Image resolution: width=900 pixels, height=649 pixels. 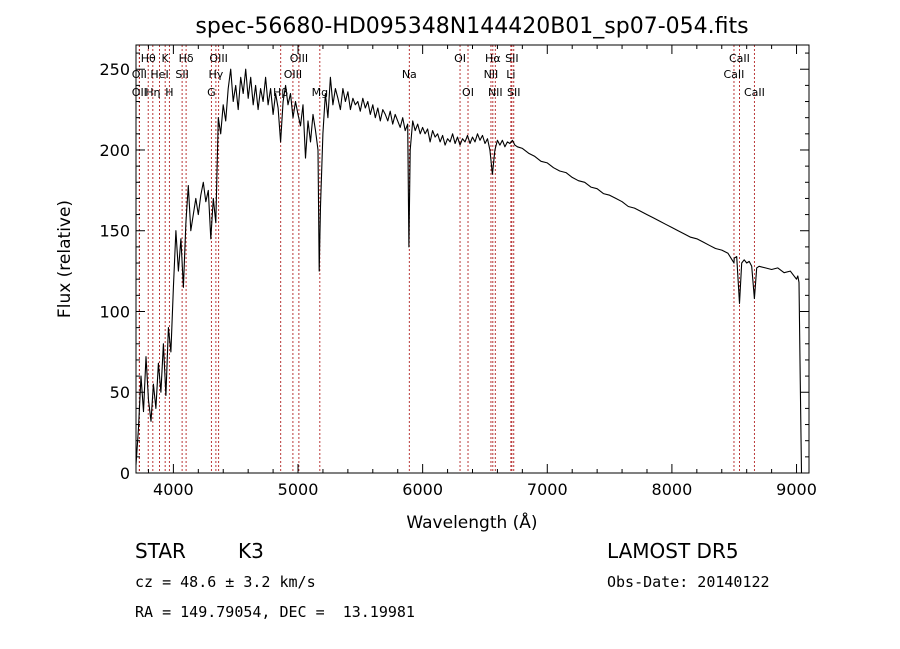 I want to click on x-tick-label-1: 5000, so click(x=298, y=489).